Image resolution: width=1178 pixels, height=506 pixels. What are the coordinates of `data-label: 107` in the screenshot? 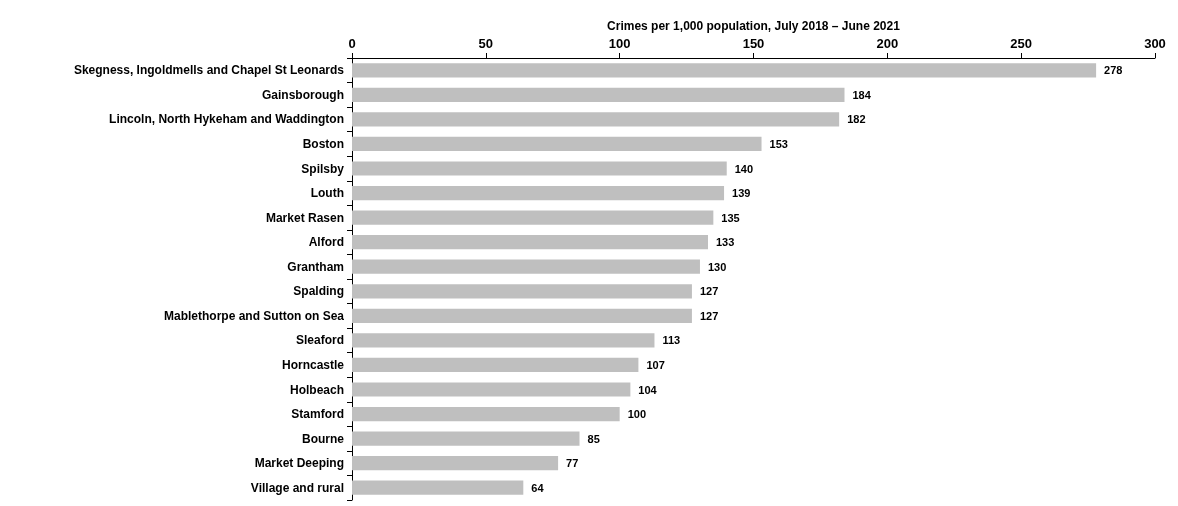 It's located at (655, 364).